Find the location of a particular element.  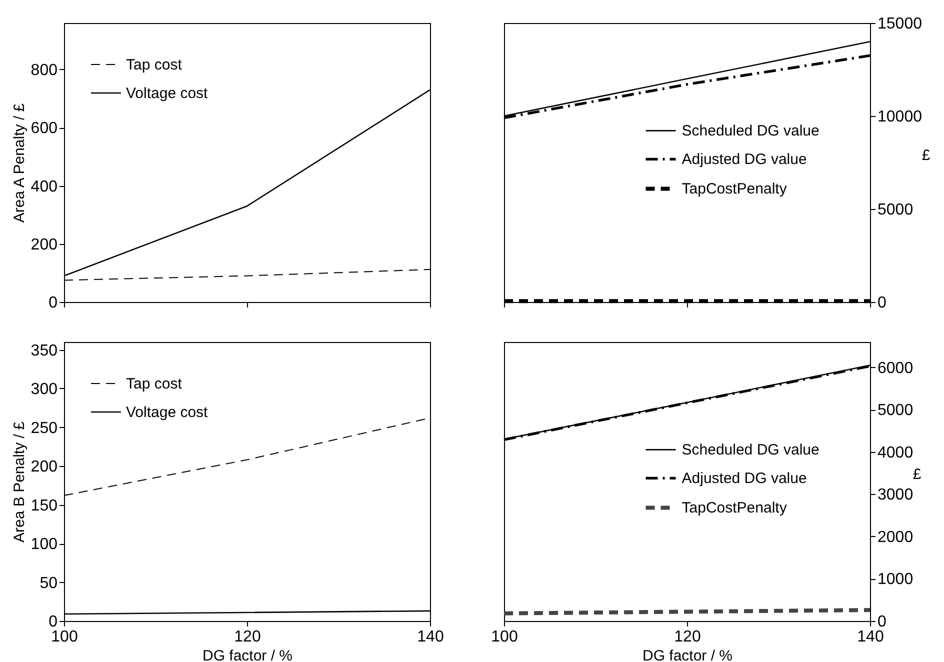

y-tick-label: 400 is located at coordinates (44, 187).